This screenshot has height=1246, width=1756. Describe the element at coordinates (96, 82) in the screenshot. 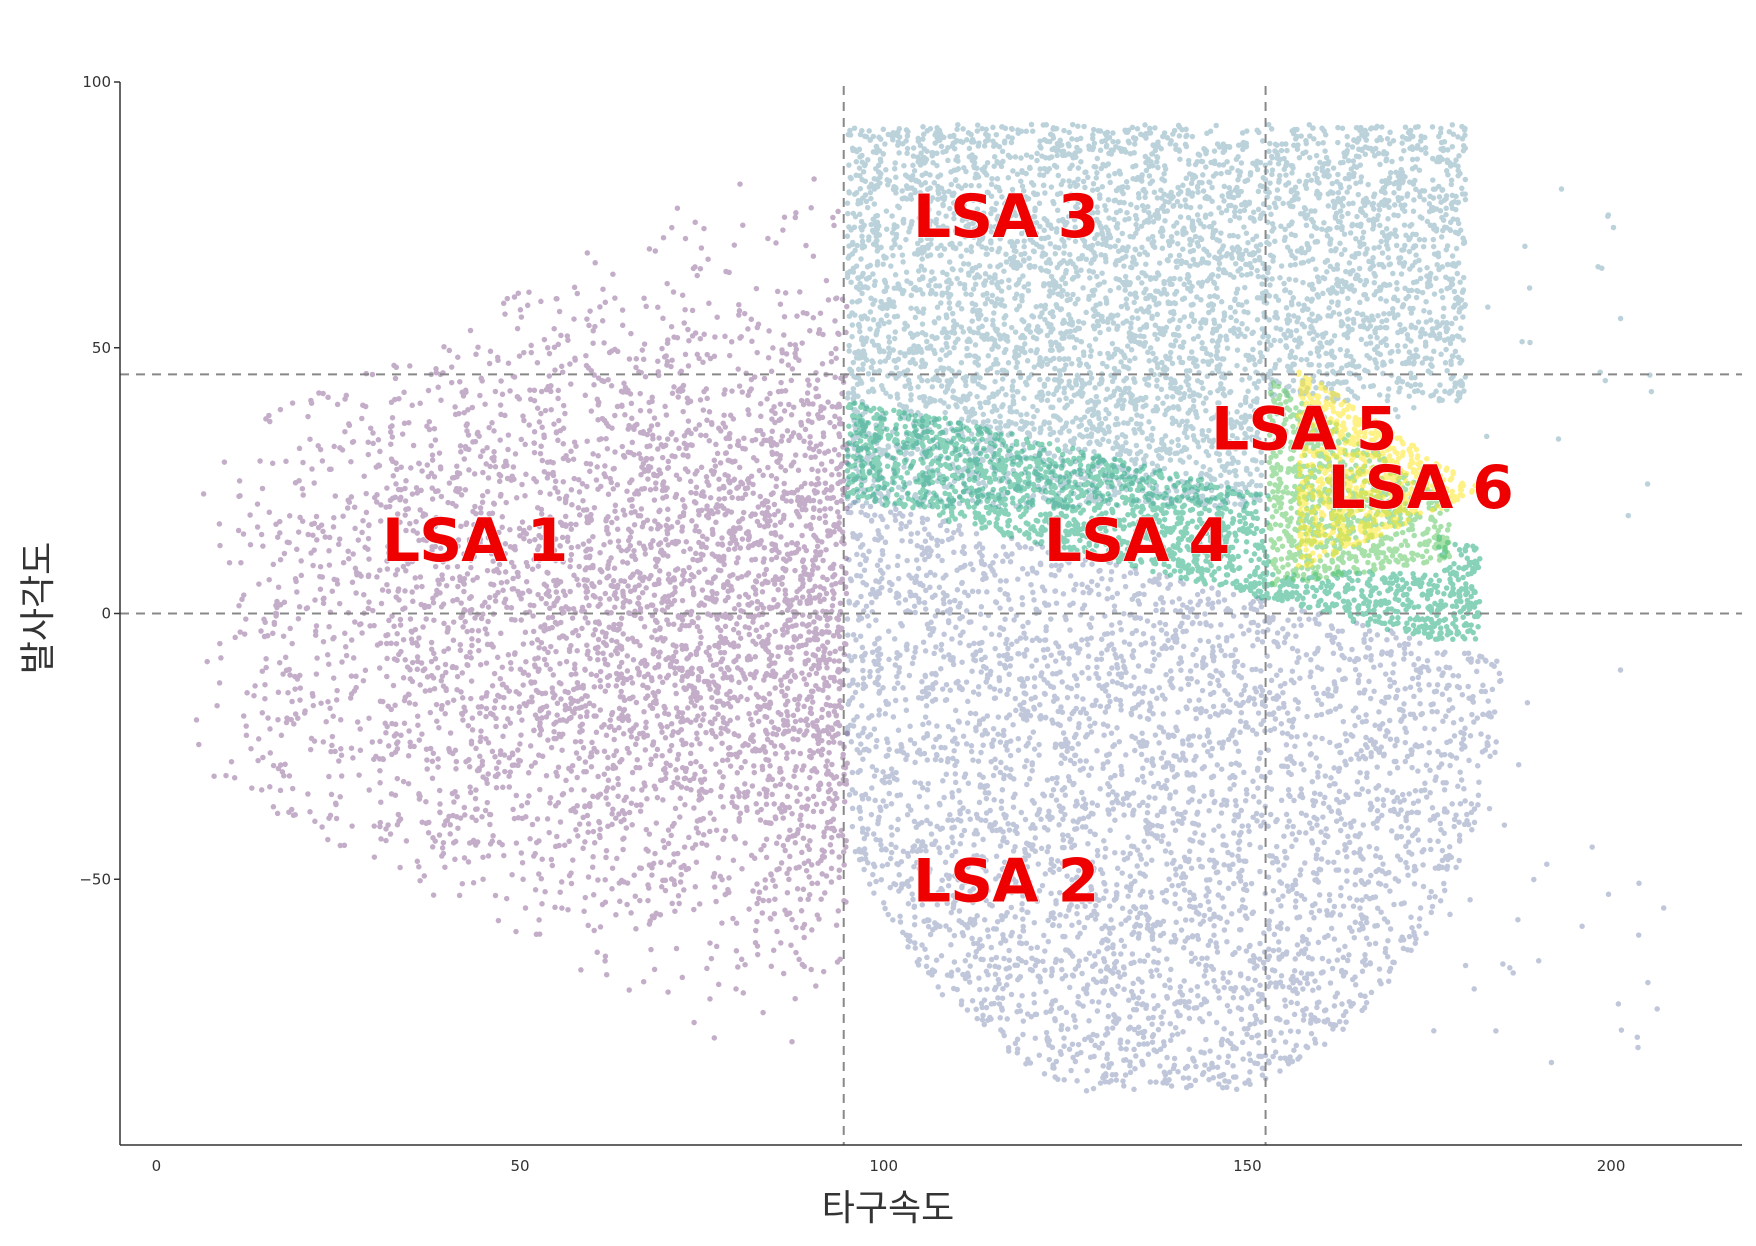

I see `y-tick-label: 100` at that location.